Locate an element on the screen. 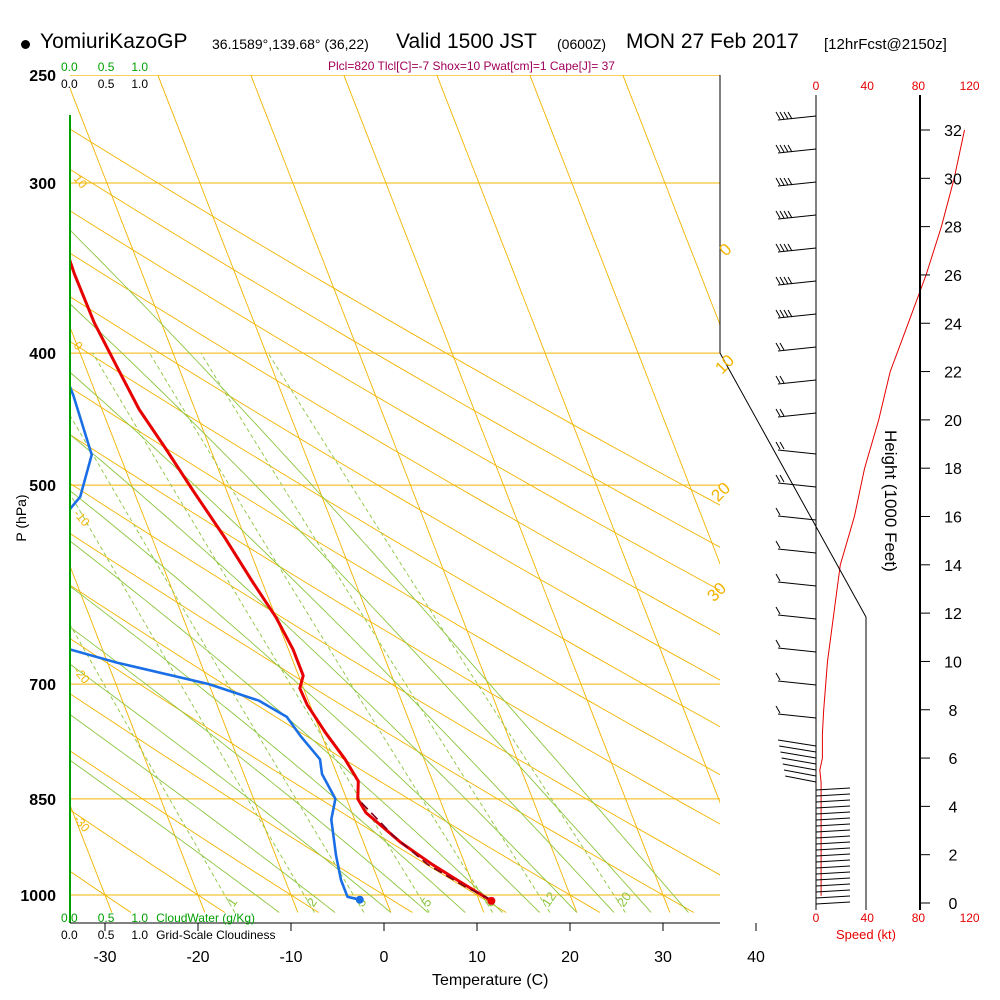 Image resolution: width=1000 pixels, height=1000 pixels. cloudiness-label: Grid-Scale Cloudiness is located at coordinates (216, 935).